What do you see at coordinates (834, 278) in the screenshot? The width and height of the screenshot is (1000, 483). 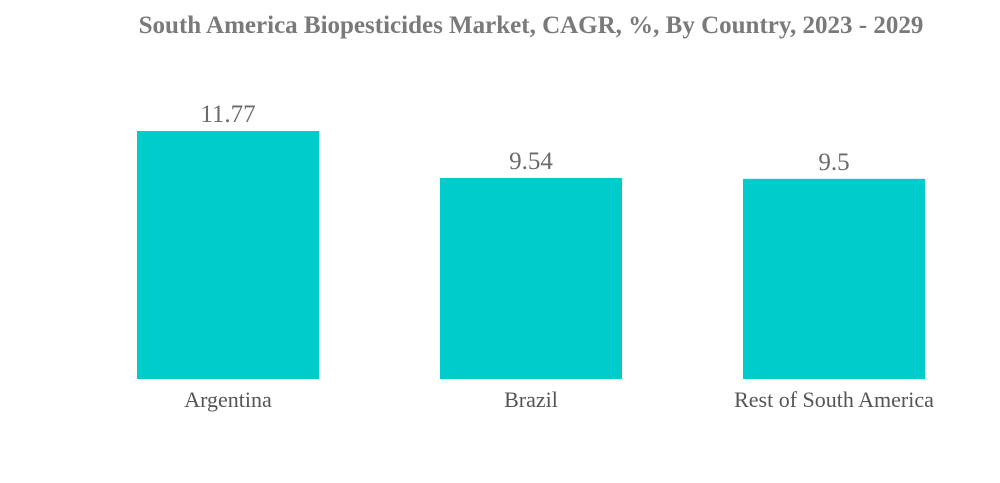 I see `bar-rest-of-south-america` at bounding box center [834, 278].